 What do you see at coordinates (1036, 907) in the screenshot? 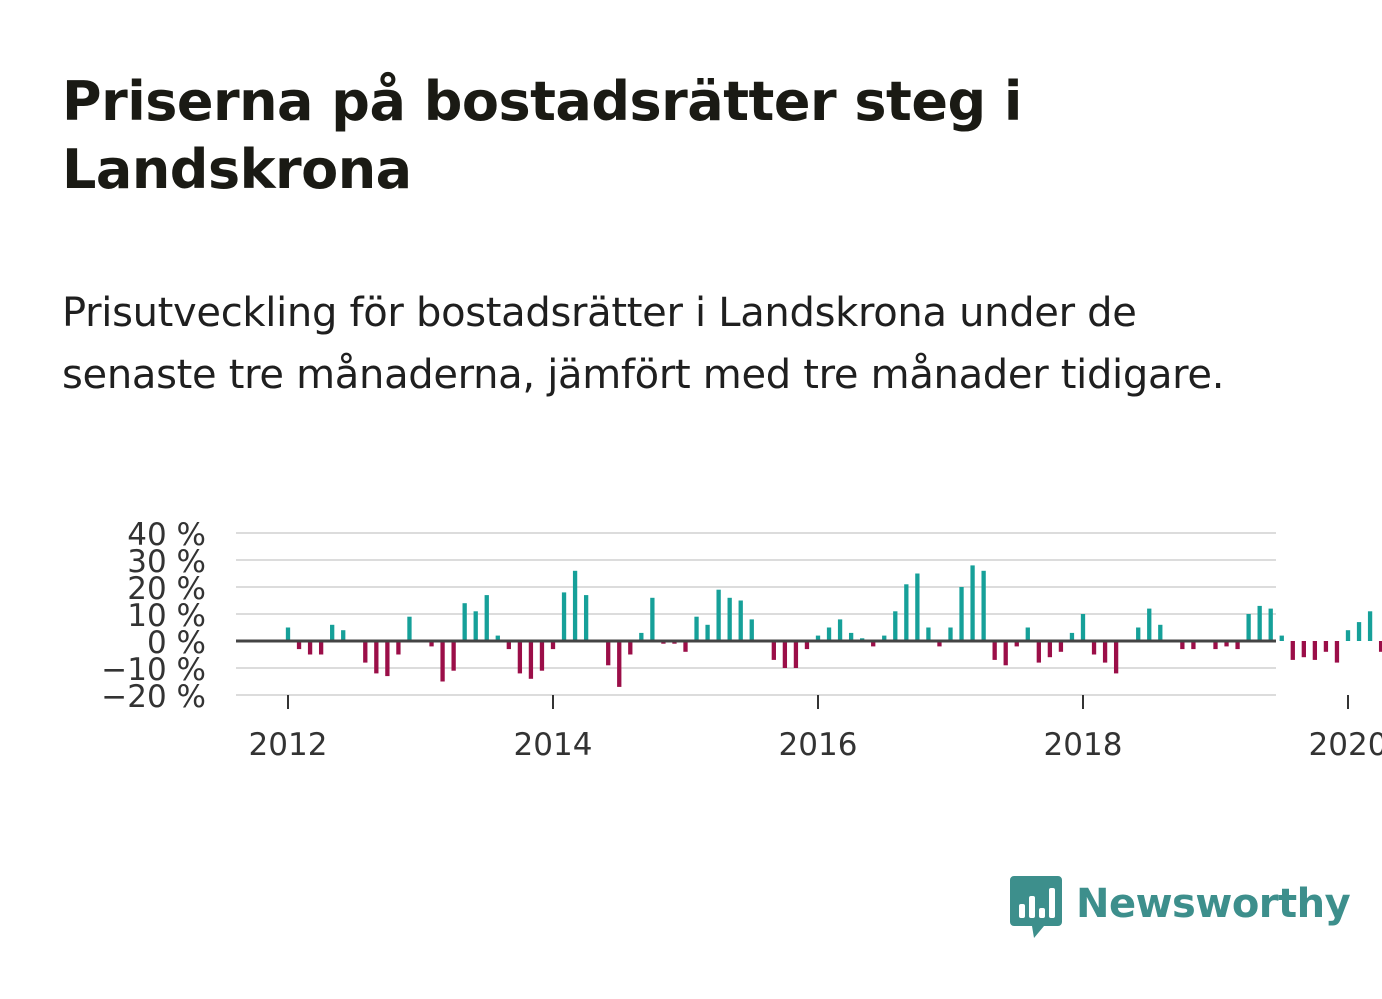
I see `newsworthy-logo-icon` at bounding box center [1036, 907].